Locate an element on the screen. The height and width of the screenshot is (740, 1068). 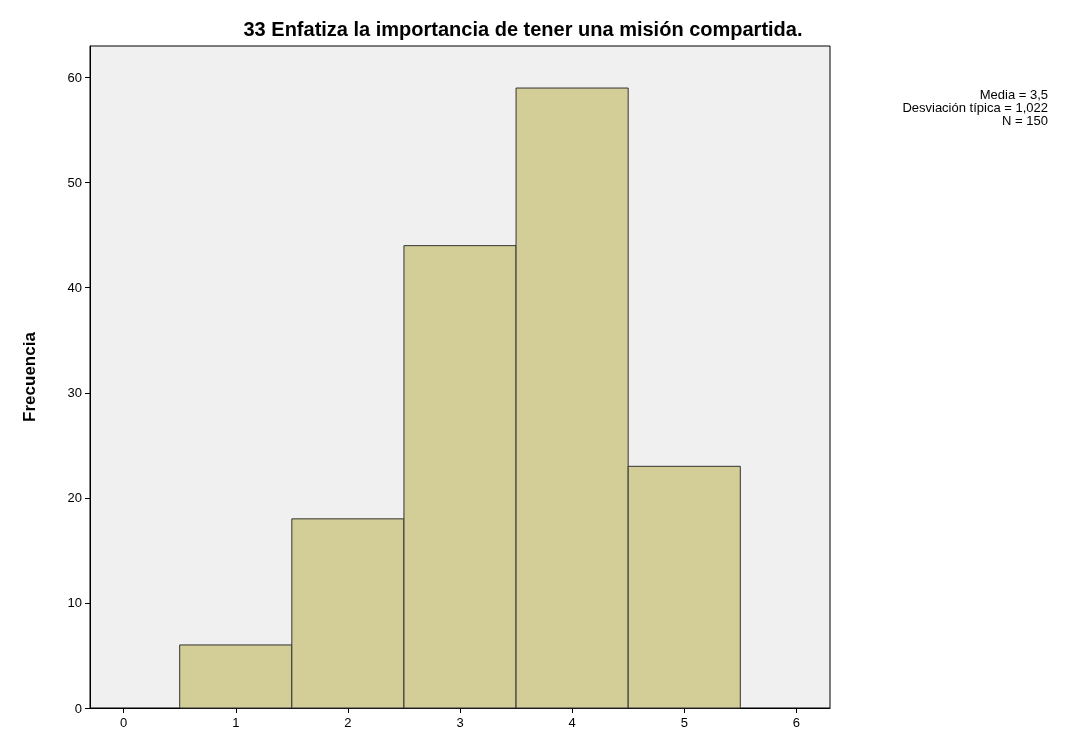
y-tick-label: 40 is located at coordinates (74, 288).